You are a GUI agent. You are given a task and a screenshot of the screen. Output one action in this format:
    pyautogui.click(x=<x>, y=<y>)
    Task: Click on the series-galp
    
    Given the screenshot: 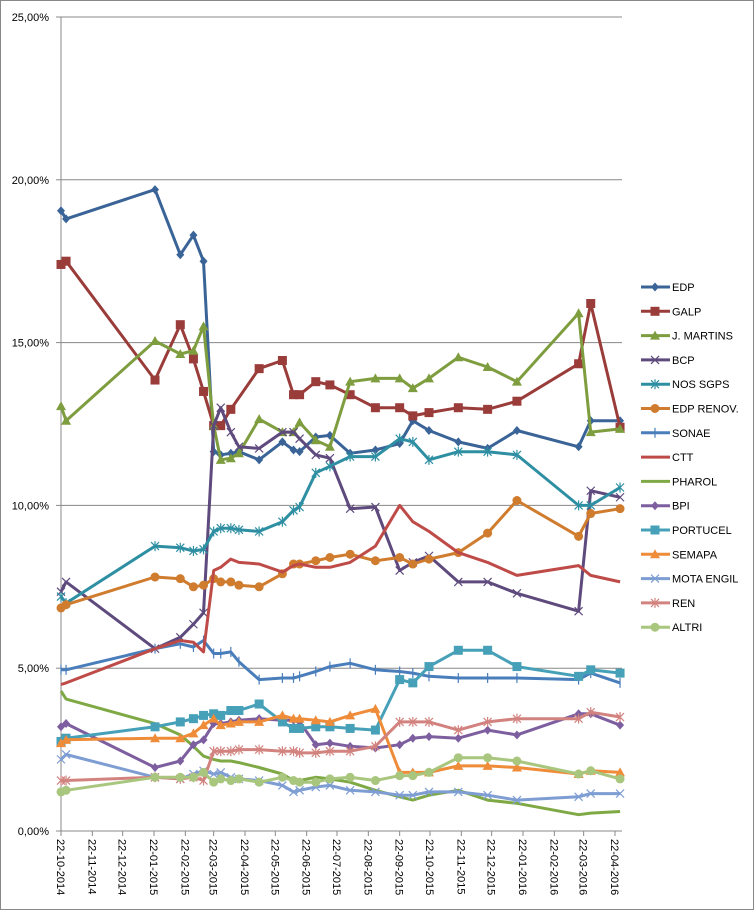 What is the action you would take?
    pyautogui.click(x=340, y=344)
    